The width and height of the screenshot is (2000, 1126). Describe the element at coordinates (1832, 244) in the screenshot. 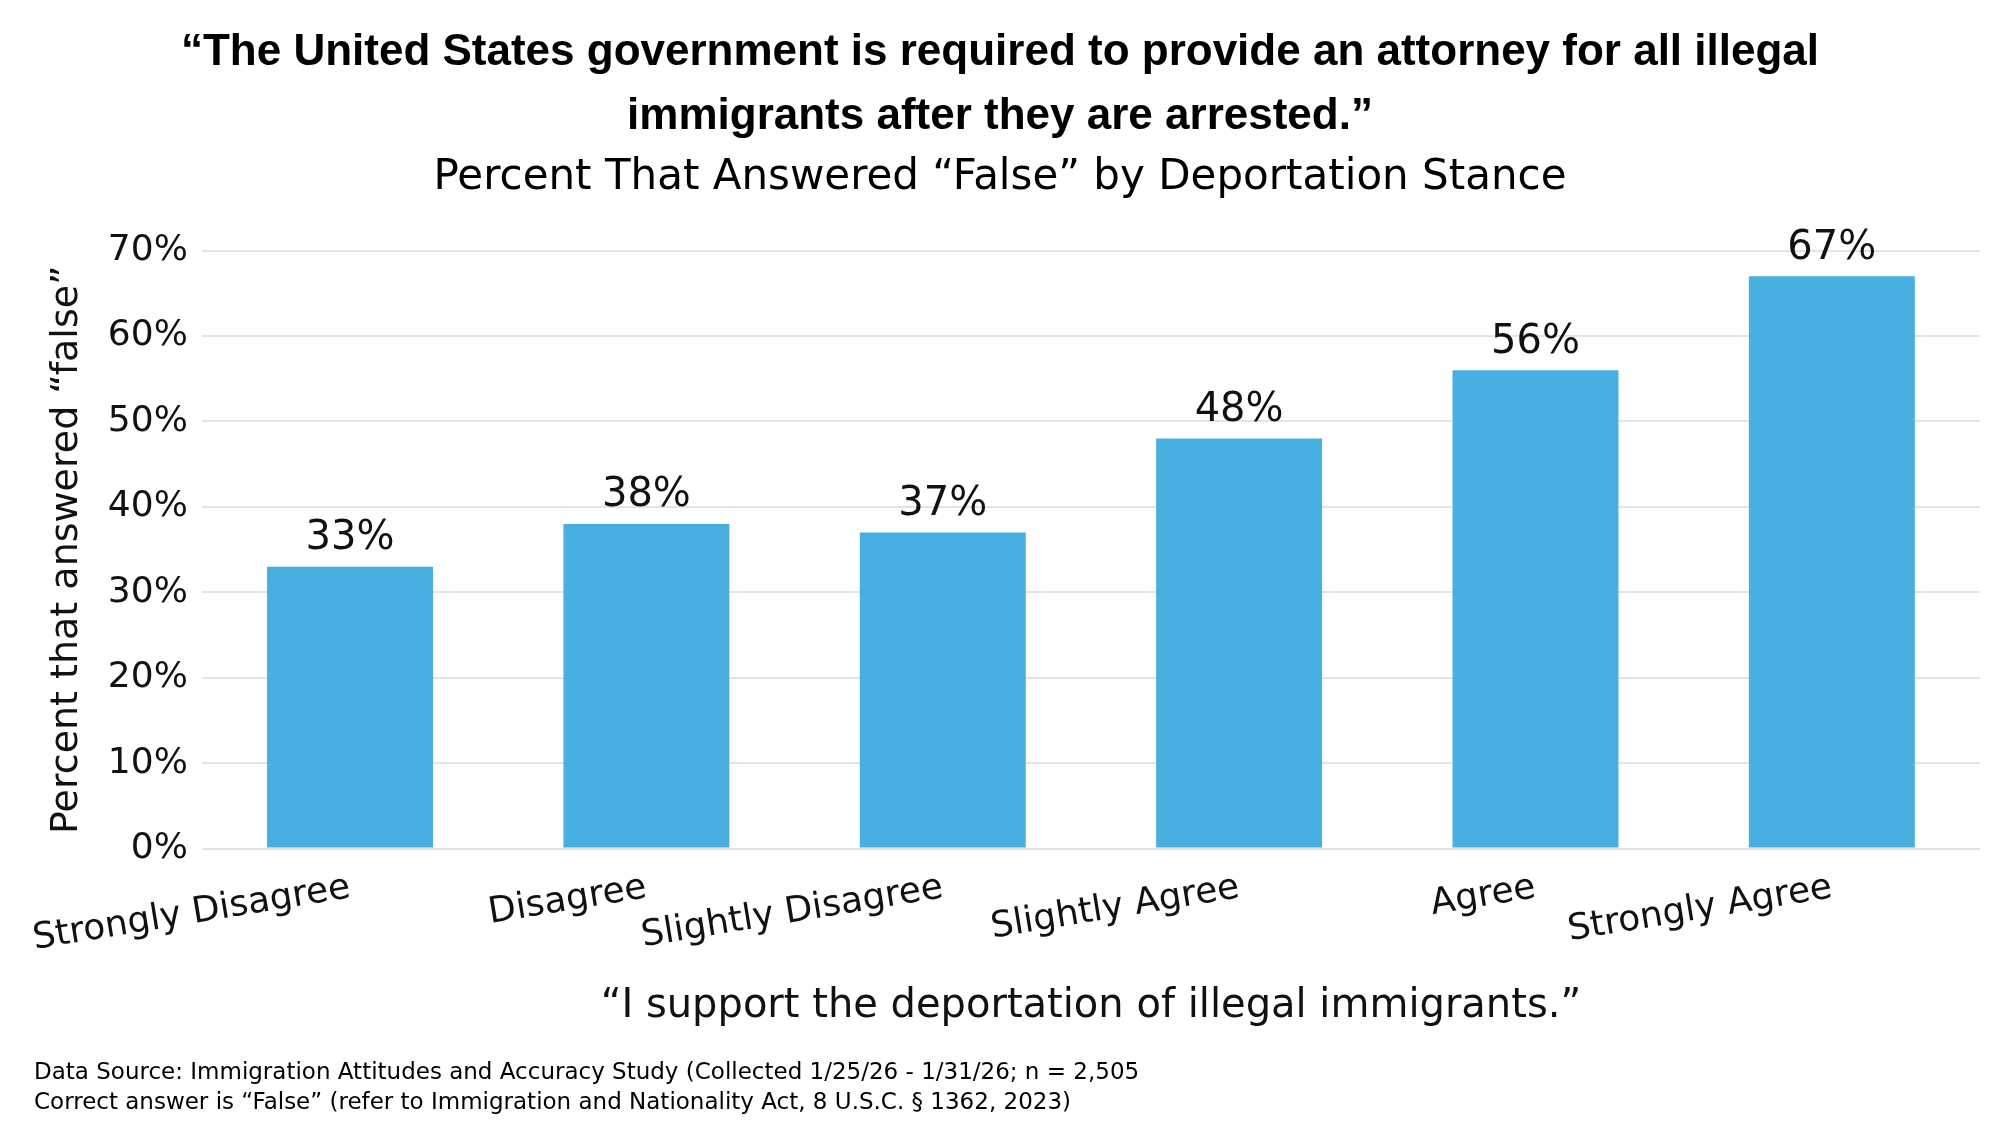

I see `data-label: 67%` at that location.